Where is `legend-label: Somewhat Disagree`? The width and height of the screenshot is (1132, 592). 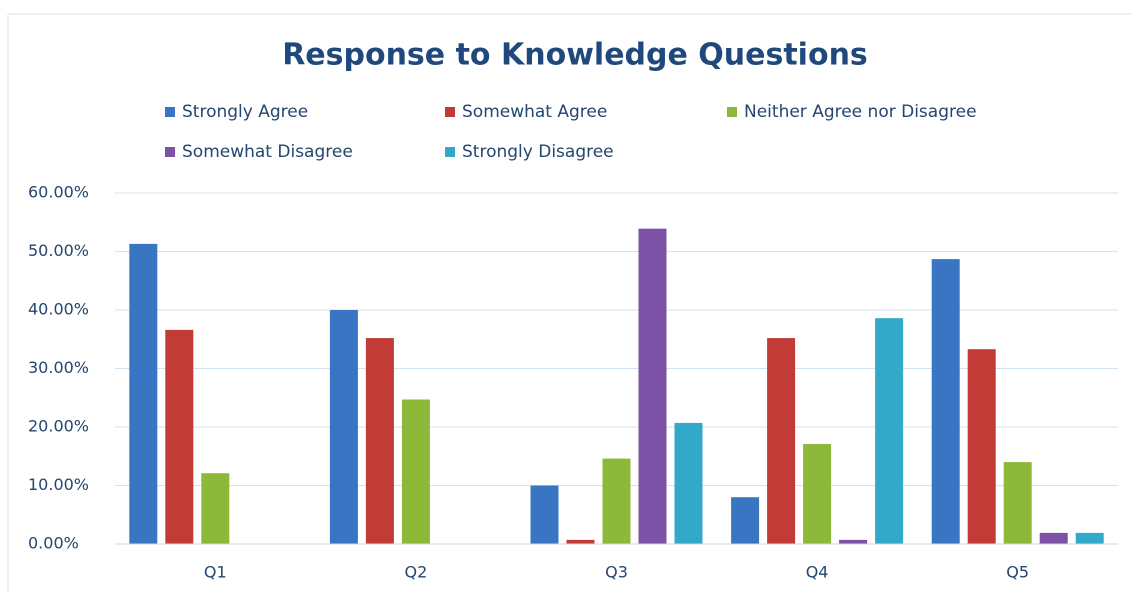
legend-label: Somewhat Disagree is located at coordinates (267, 152).